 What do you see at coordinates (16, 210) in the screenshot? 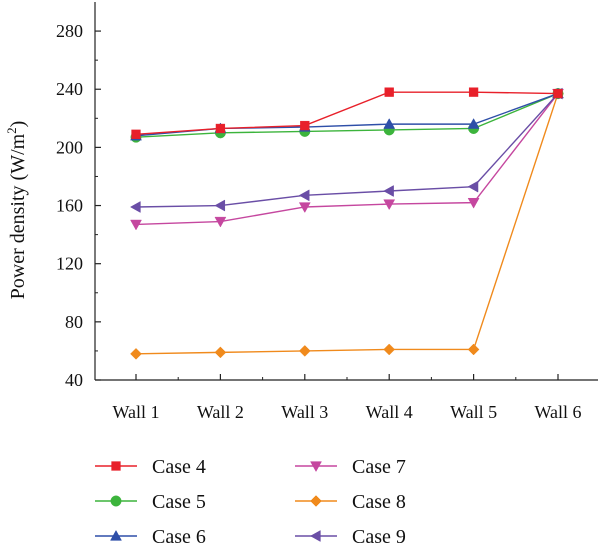
I see `y-axis-label: Power density (W/m2)` at bounding box center [16, 210].